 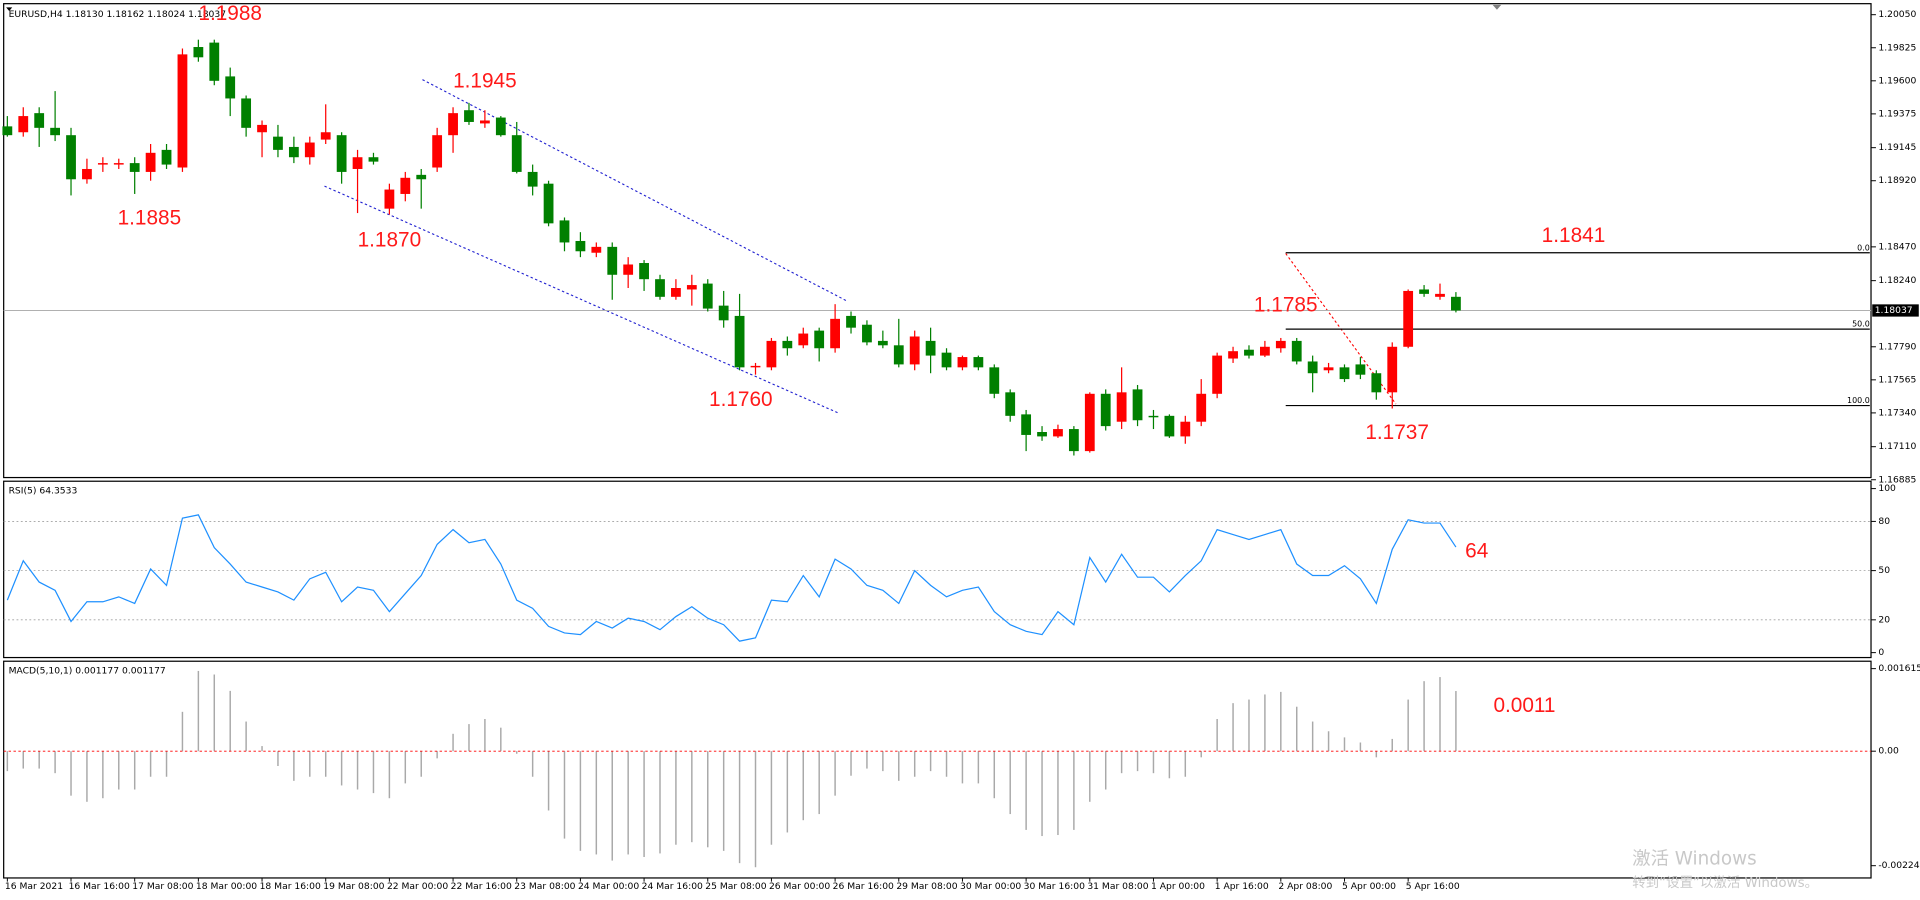 What do you see at coordinates (1897, 412) in the screenshot?
I see `y-tick-label: 1.17340` at bounding box center [1897, 412].